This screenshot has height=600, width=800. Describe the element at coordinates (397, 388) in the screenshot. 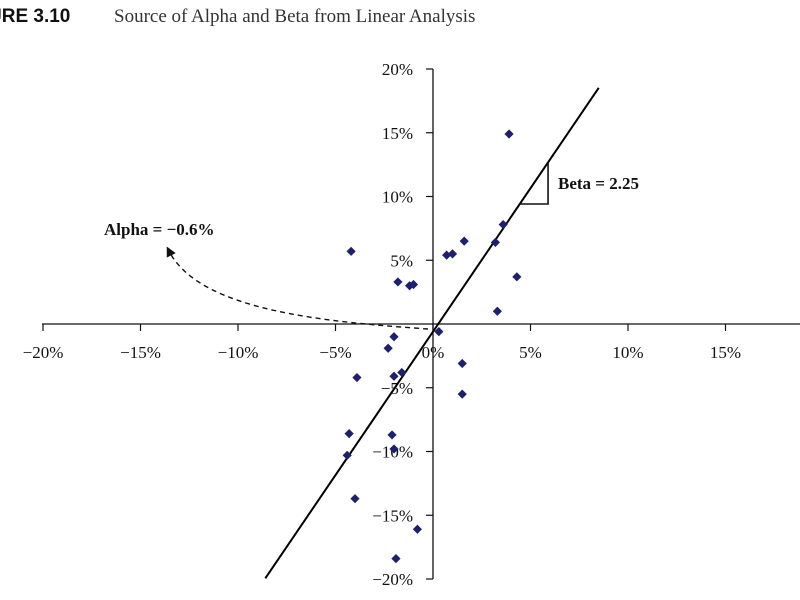

I see `y-tick-label: −5%` at that location.